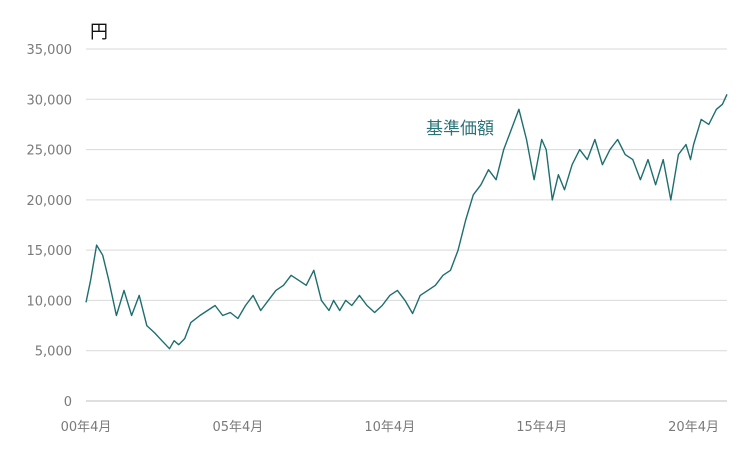 Image resolution: width=749 pixels, height=450 pixels. What do you see at coordinates (99, 32) in the screenshot?
I see `y-axis-unit-label: 円` at bounding box center [99, 32].